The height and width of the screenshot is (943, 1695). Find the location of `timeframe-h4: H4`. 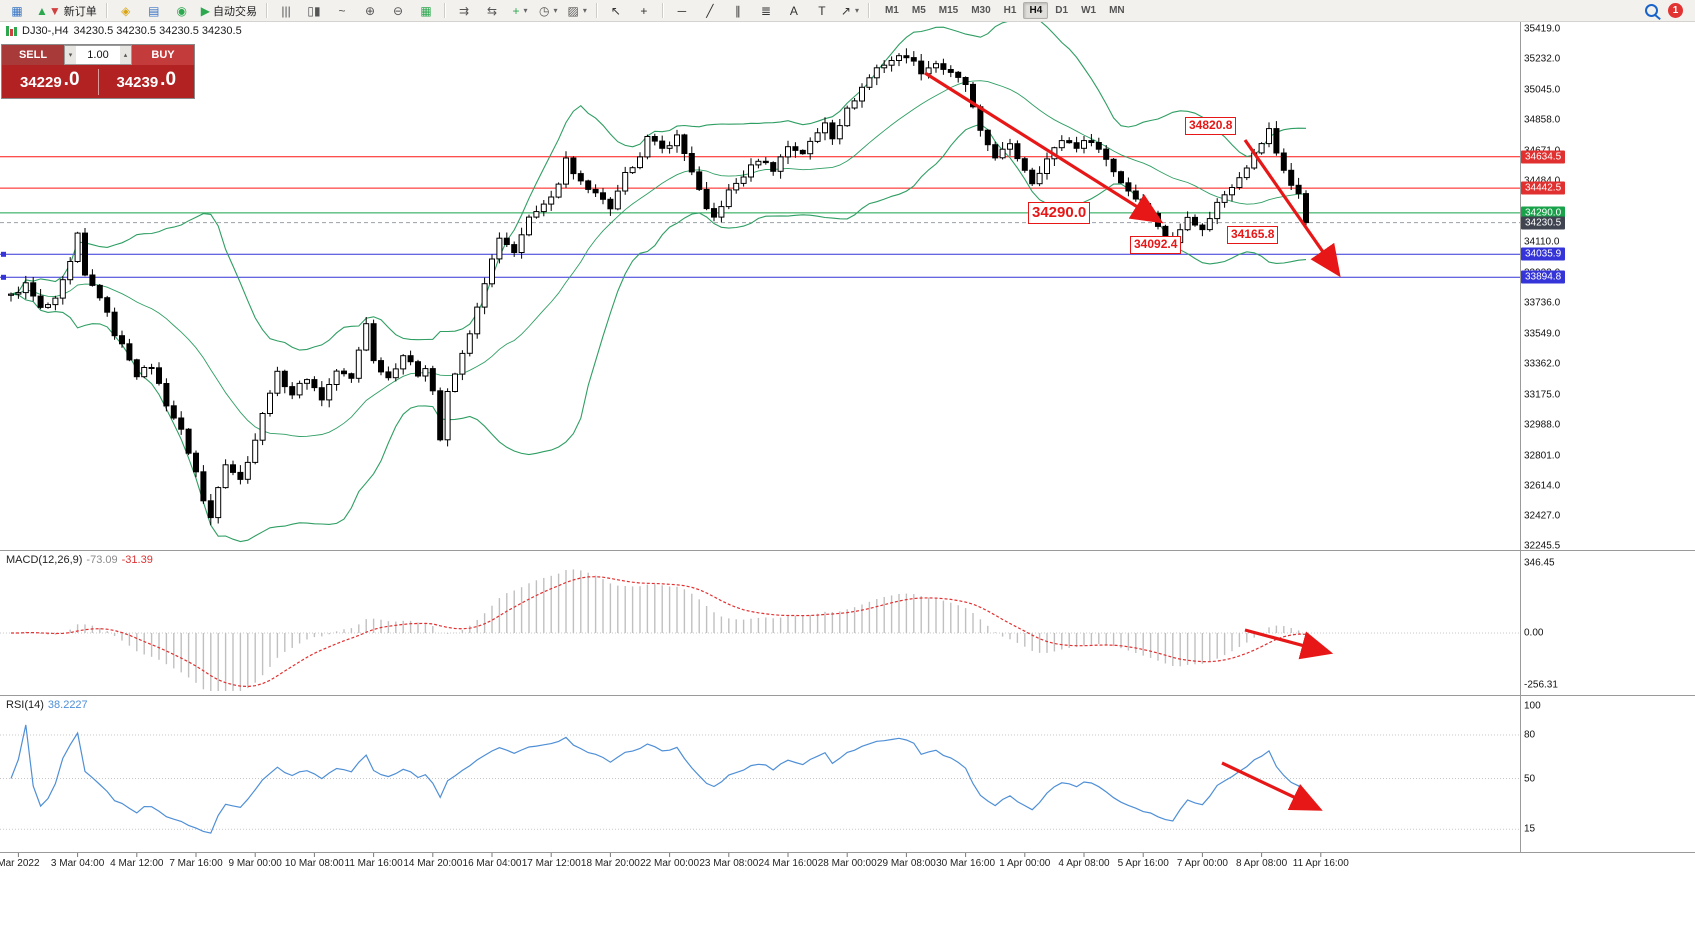

timeframe-h4: H4 is located at coordinates (1036, 10).